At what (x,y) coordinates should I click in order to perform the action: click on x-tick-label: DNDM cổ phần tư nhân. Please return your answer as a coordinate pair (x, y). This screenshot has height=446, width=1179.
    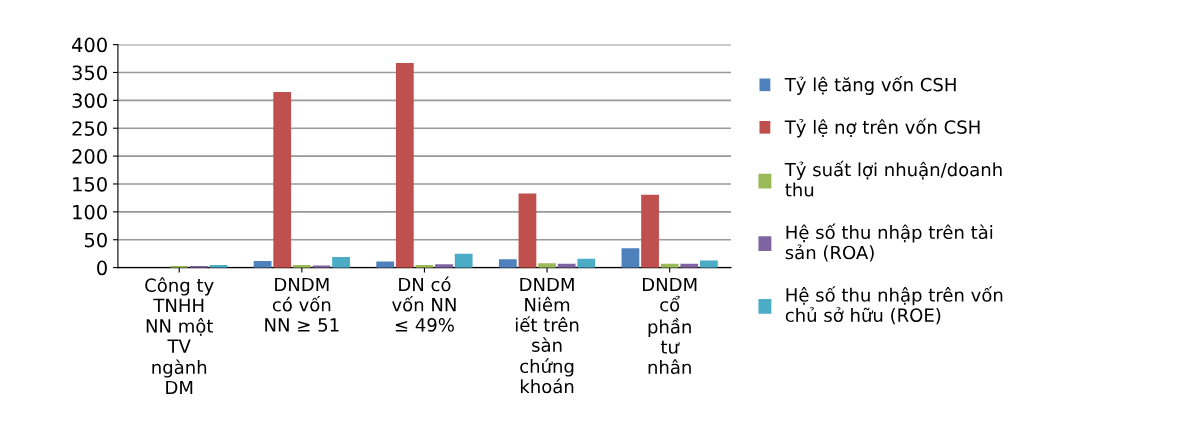
    Looking at the image, I should click on (670, 326).